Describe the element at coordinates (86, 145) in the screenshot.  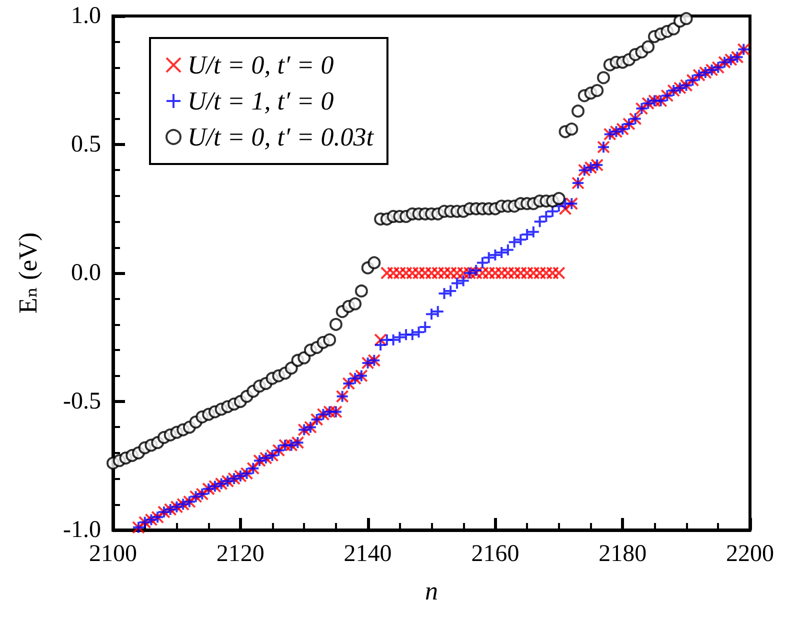
I see `y-tick-label: 0.5` at that location.